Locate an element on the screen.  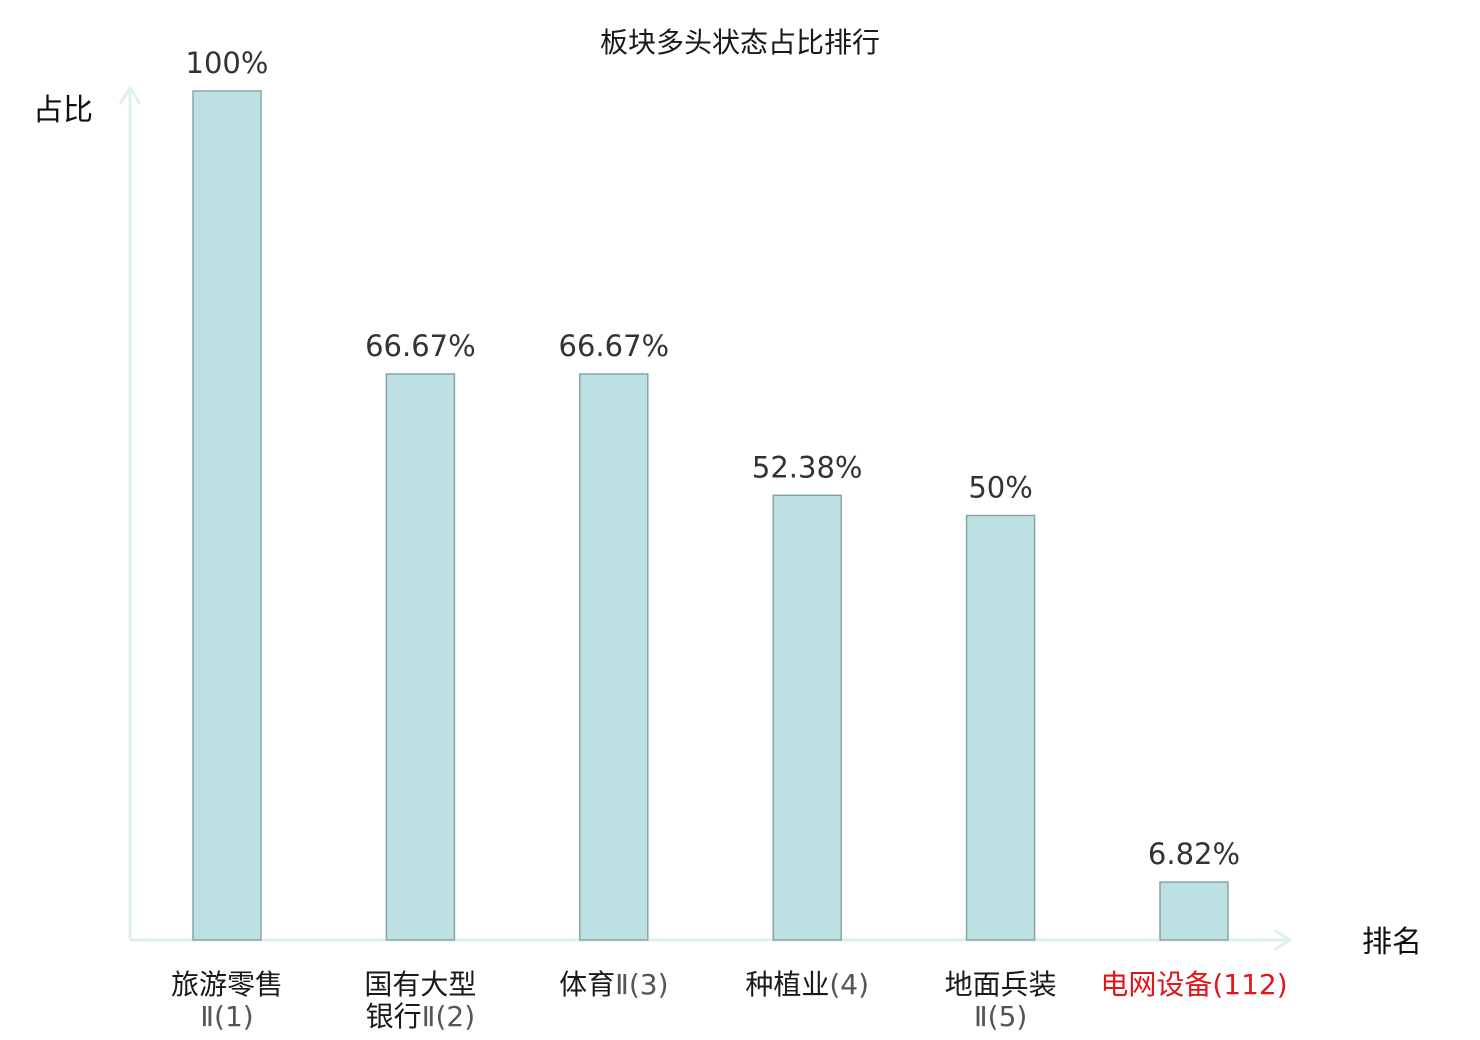
category-label: 体育Ⅱ(3) is located at coordinates (613, 984).